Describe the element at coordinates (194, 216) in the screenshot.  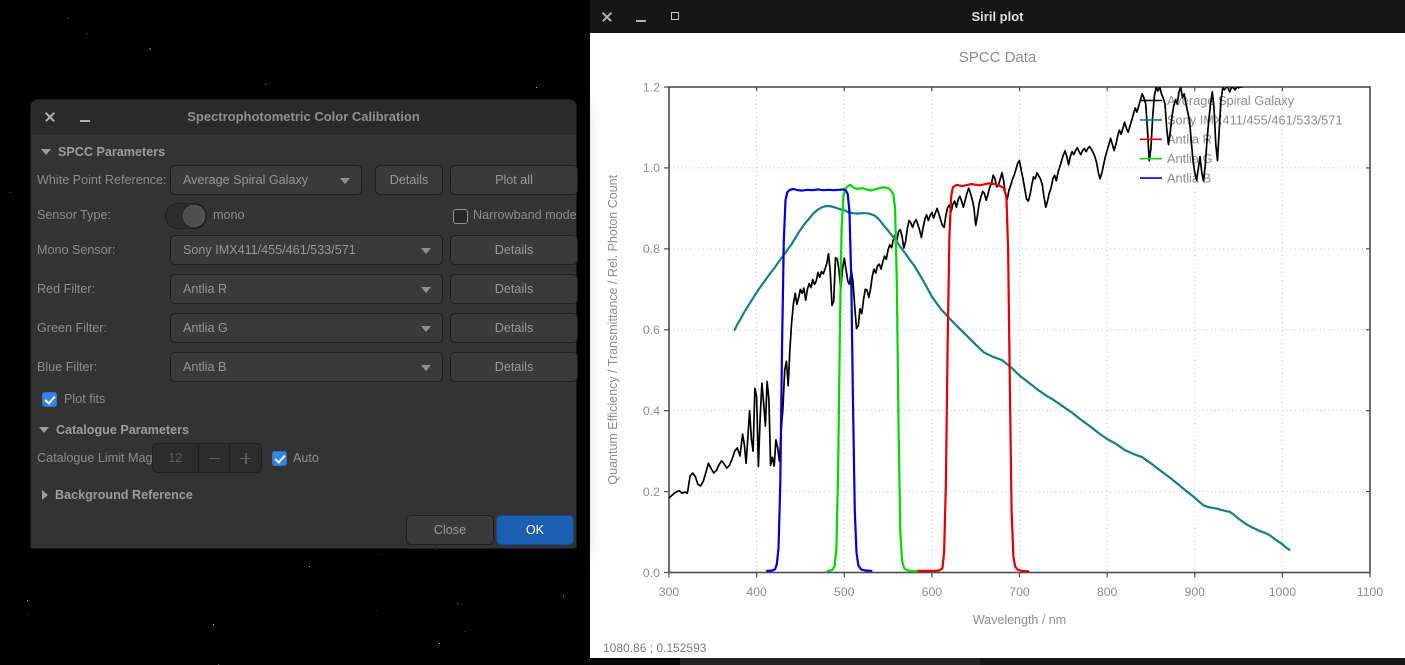
I see `toggle-knob` at that location.